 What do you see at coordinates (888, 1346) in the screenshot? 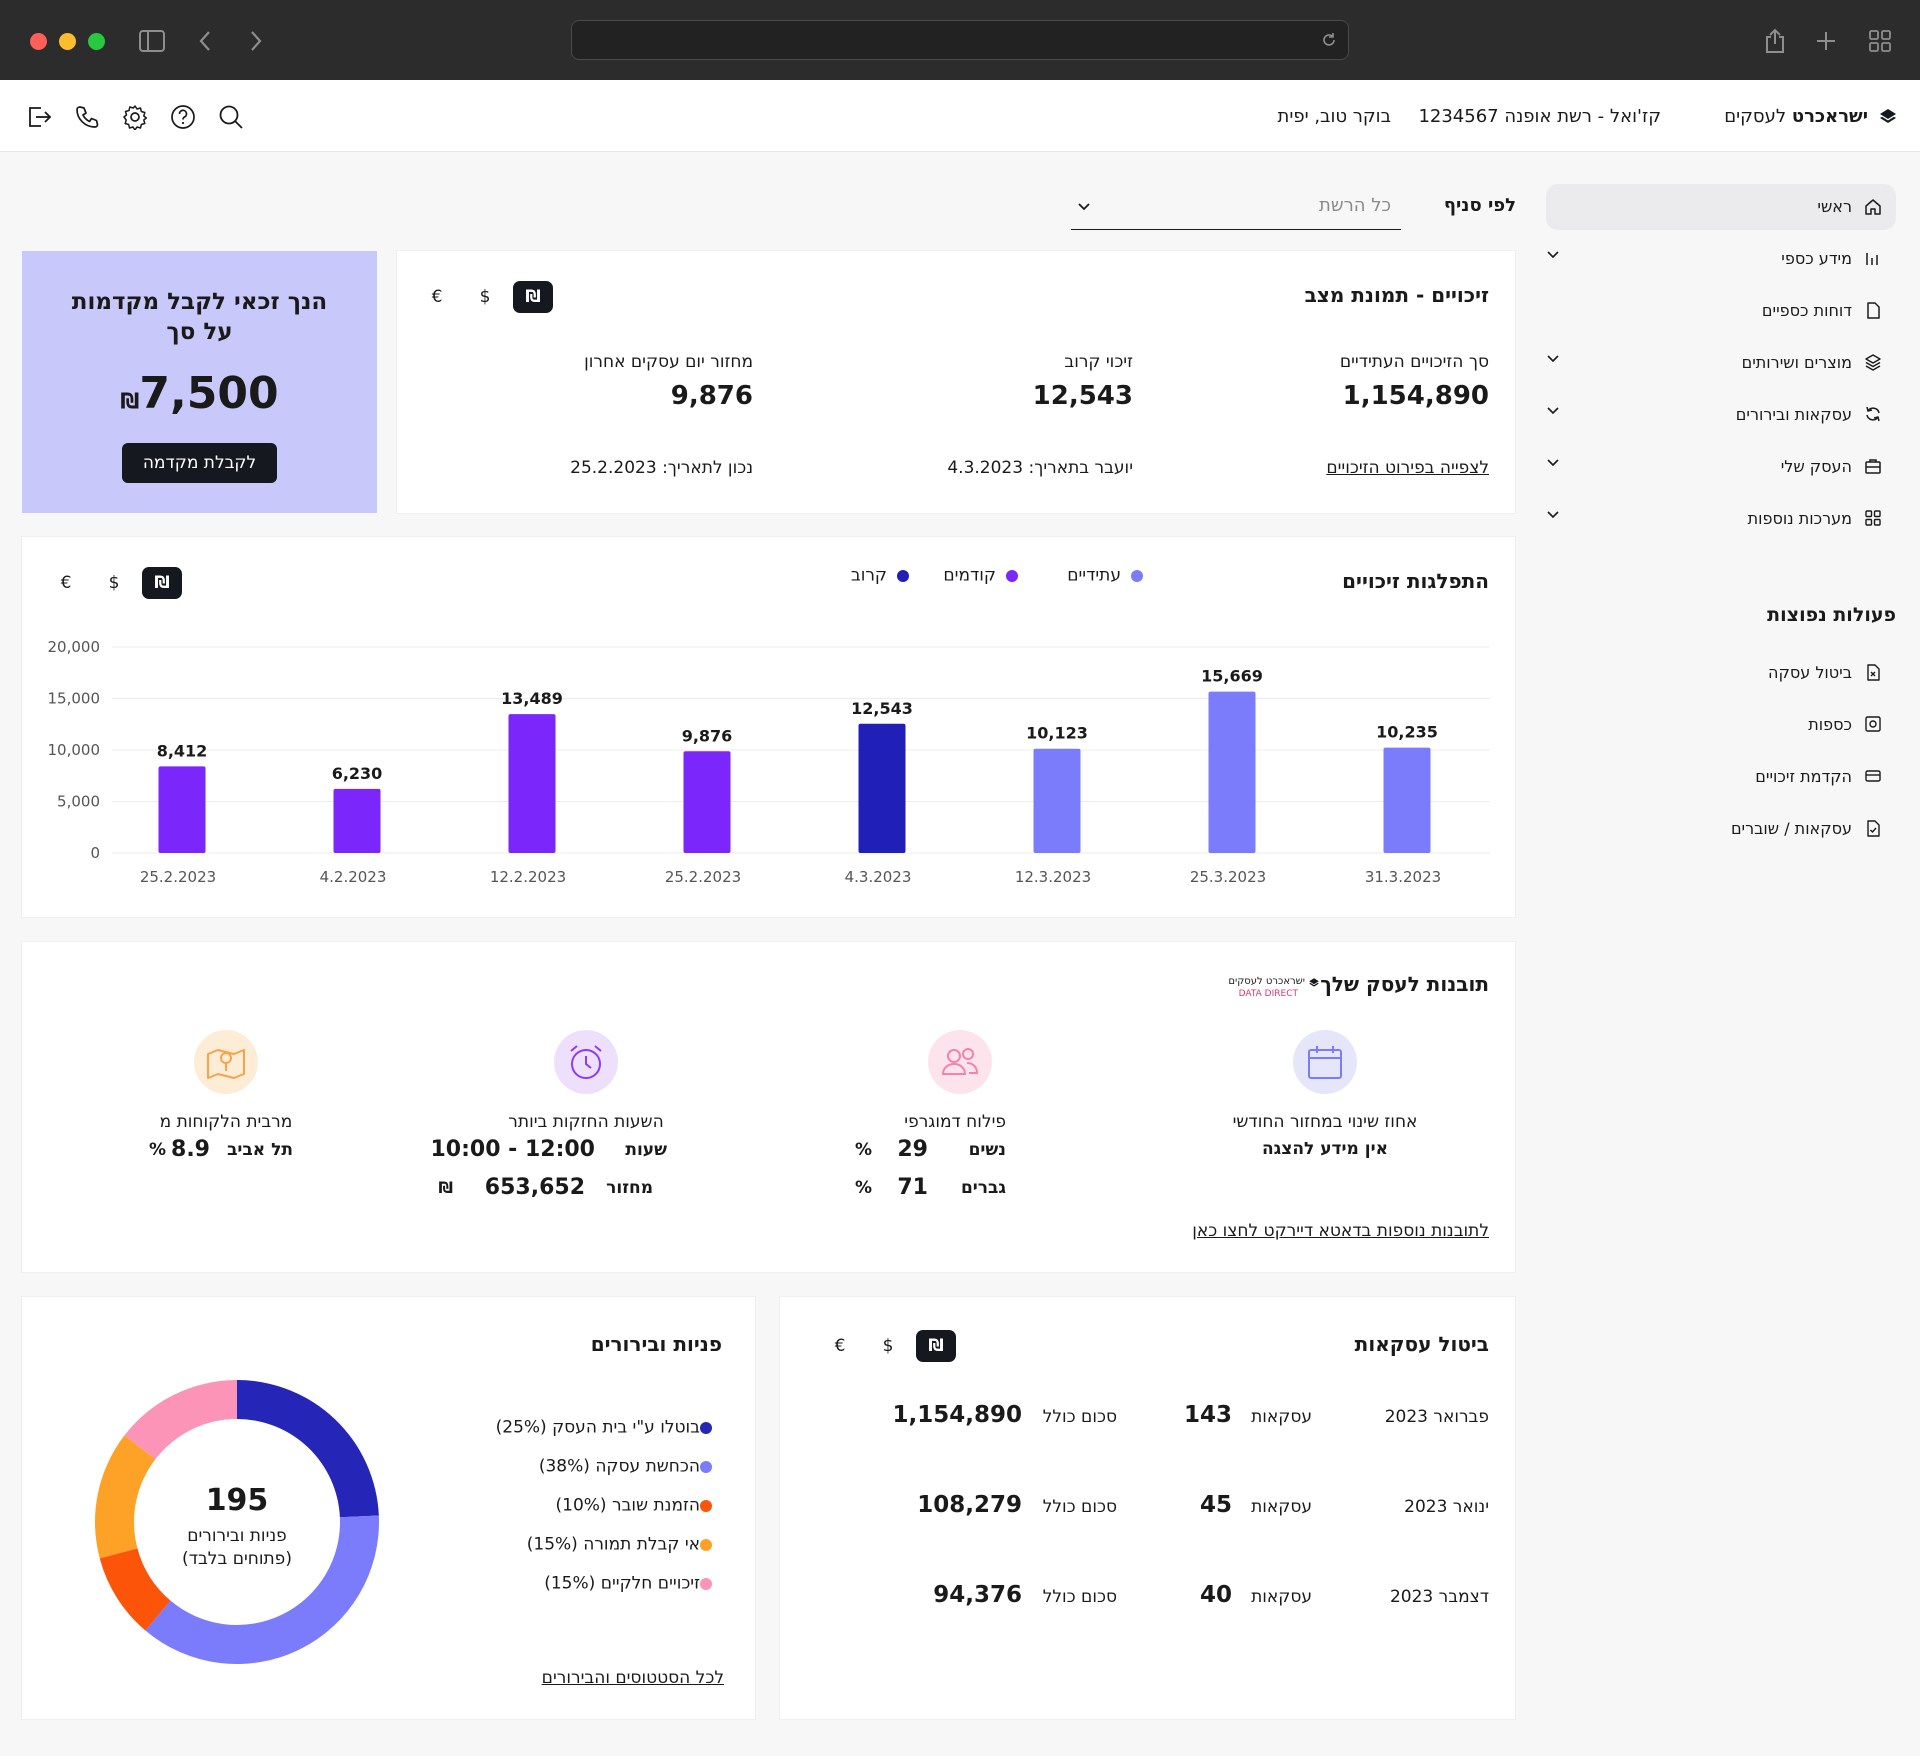
I see `cancellations-currency-usd-button: $` at bounding box center [888, 1346].